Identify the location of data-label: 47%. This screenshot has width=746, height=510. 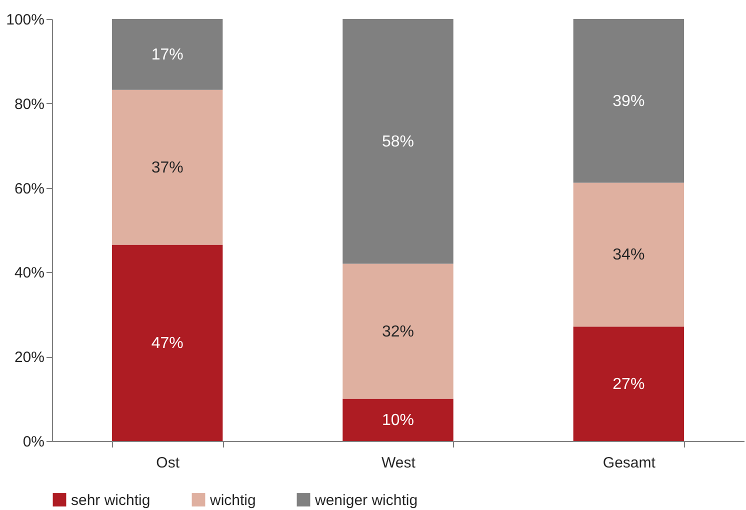
(167, 343).